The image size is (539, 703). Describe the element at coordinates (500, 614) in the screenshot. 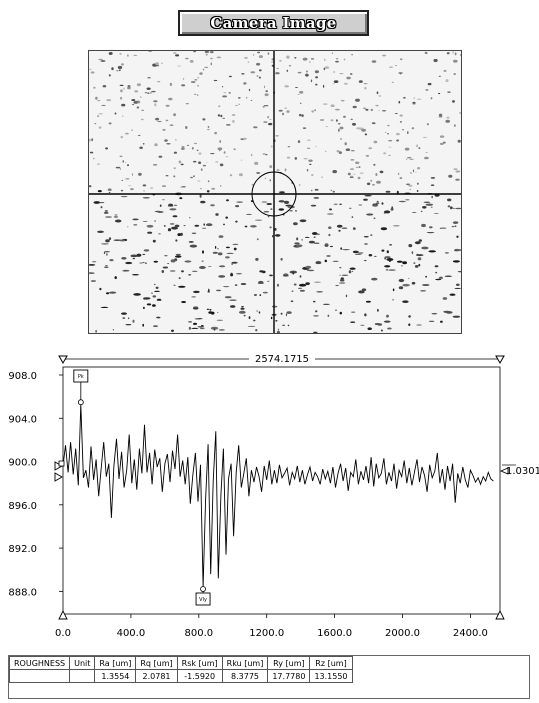

I see `x-end-handle` at that location.